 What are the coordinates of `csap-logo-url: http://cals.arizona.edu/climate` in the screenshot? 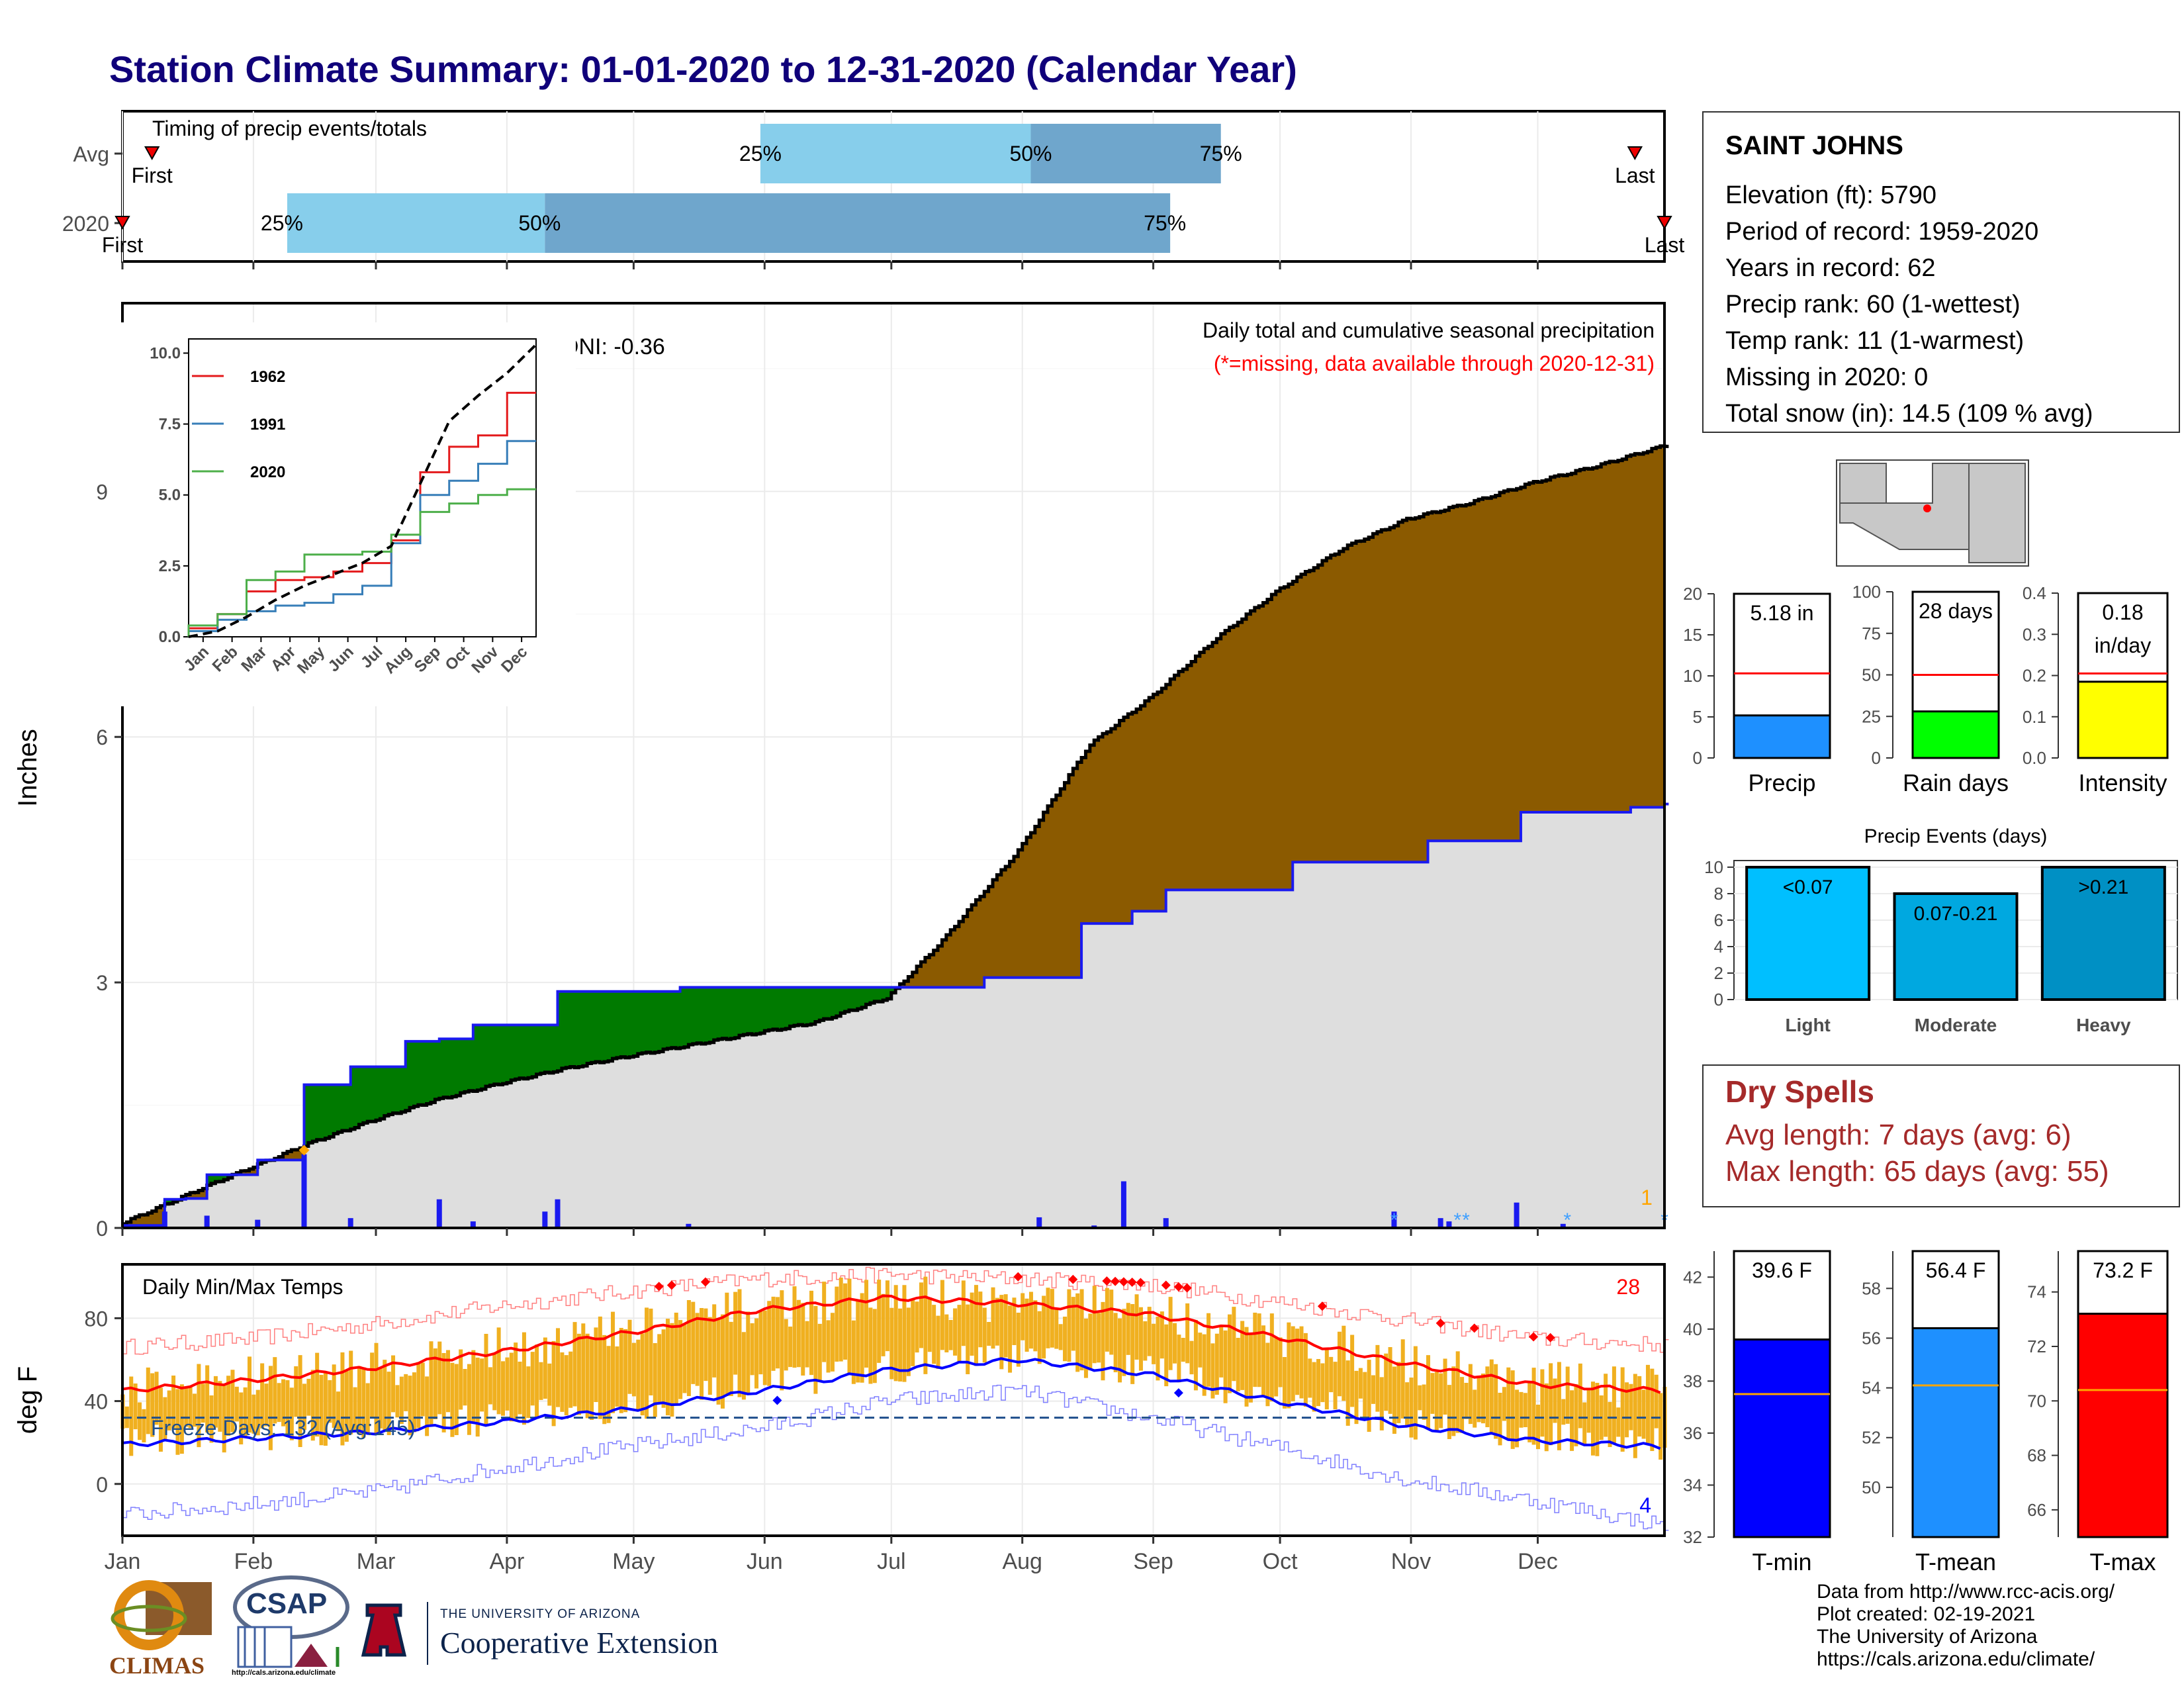 It's located at (284, 1673).